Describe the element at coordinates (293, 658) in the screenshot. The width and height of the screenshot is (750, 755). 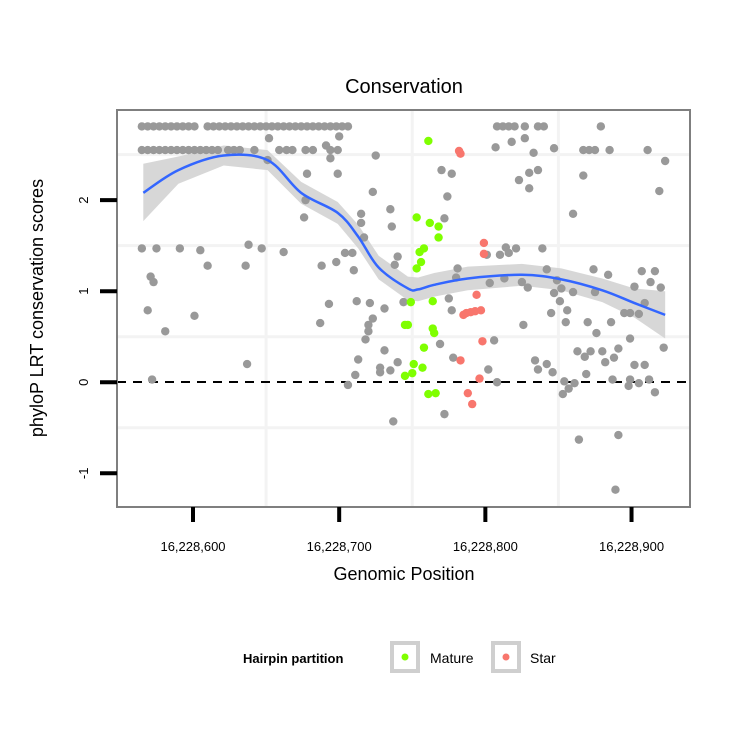
I see `legend-title: Hairpin partition` at that location.